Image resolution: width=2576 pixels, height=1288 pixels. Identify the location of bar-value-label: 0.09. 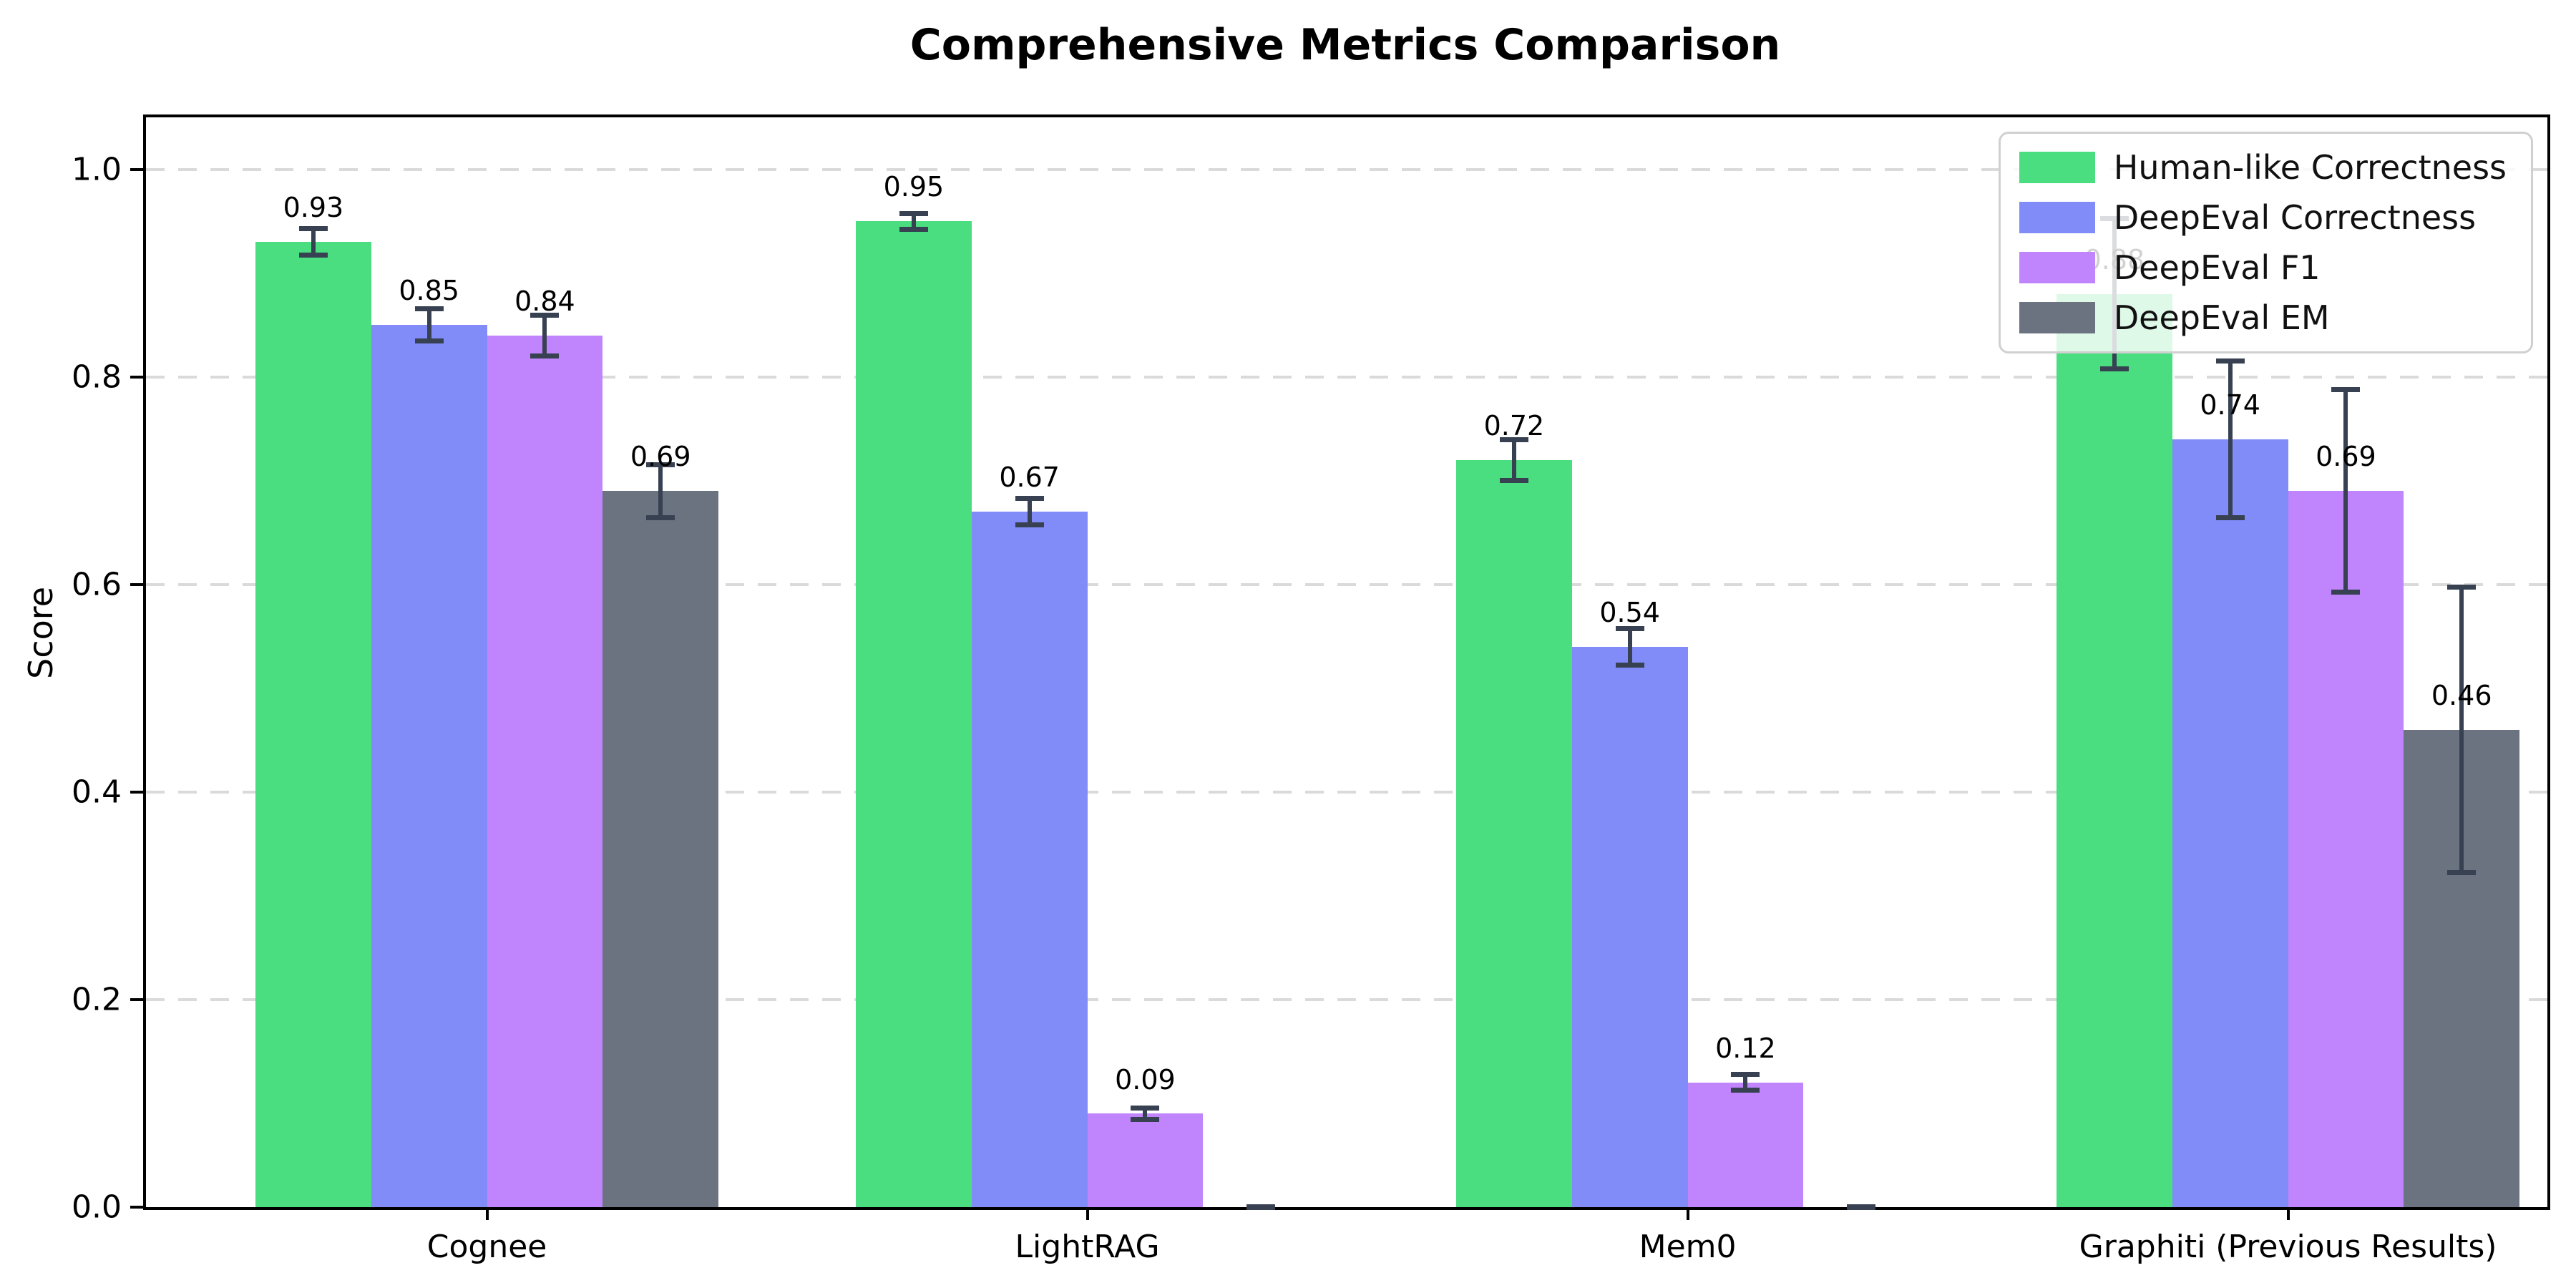
(1145, 1079).